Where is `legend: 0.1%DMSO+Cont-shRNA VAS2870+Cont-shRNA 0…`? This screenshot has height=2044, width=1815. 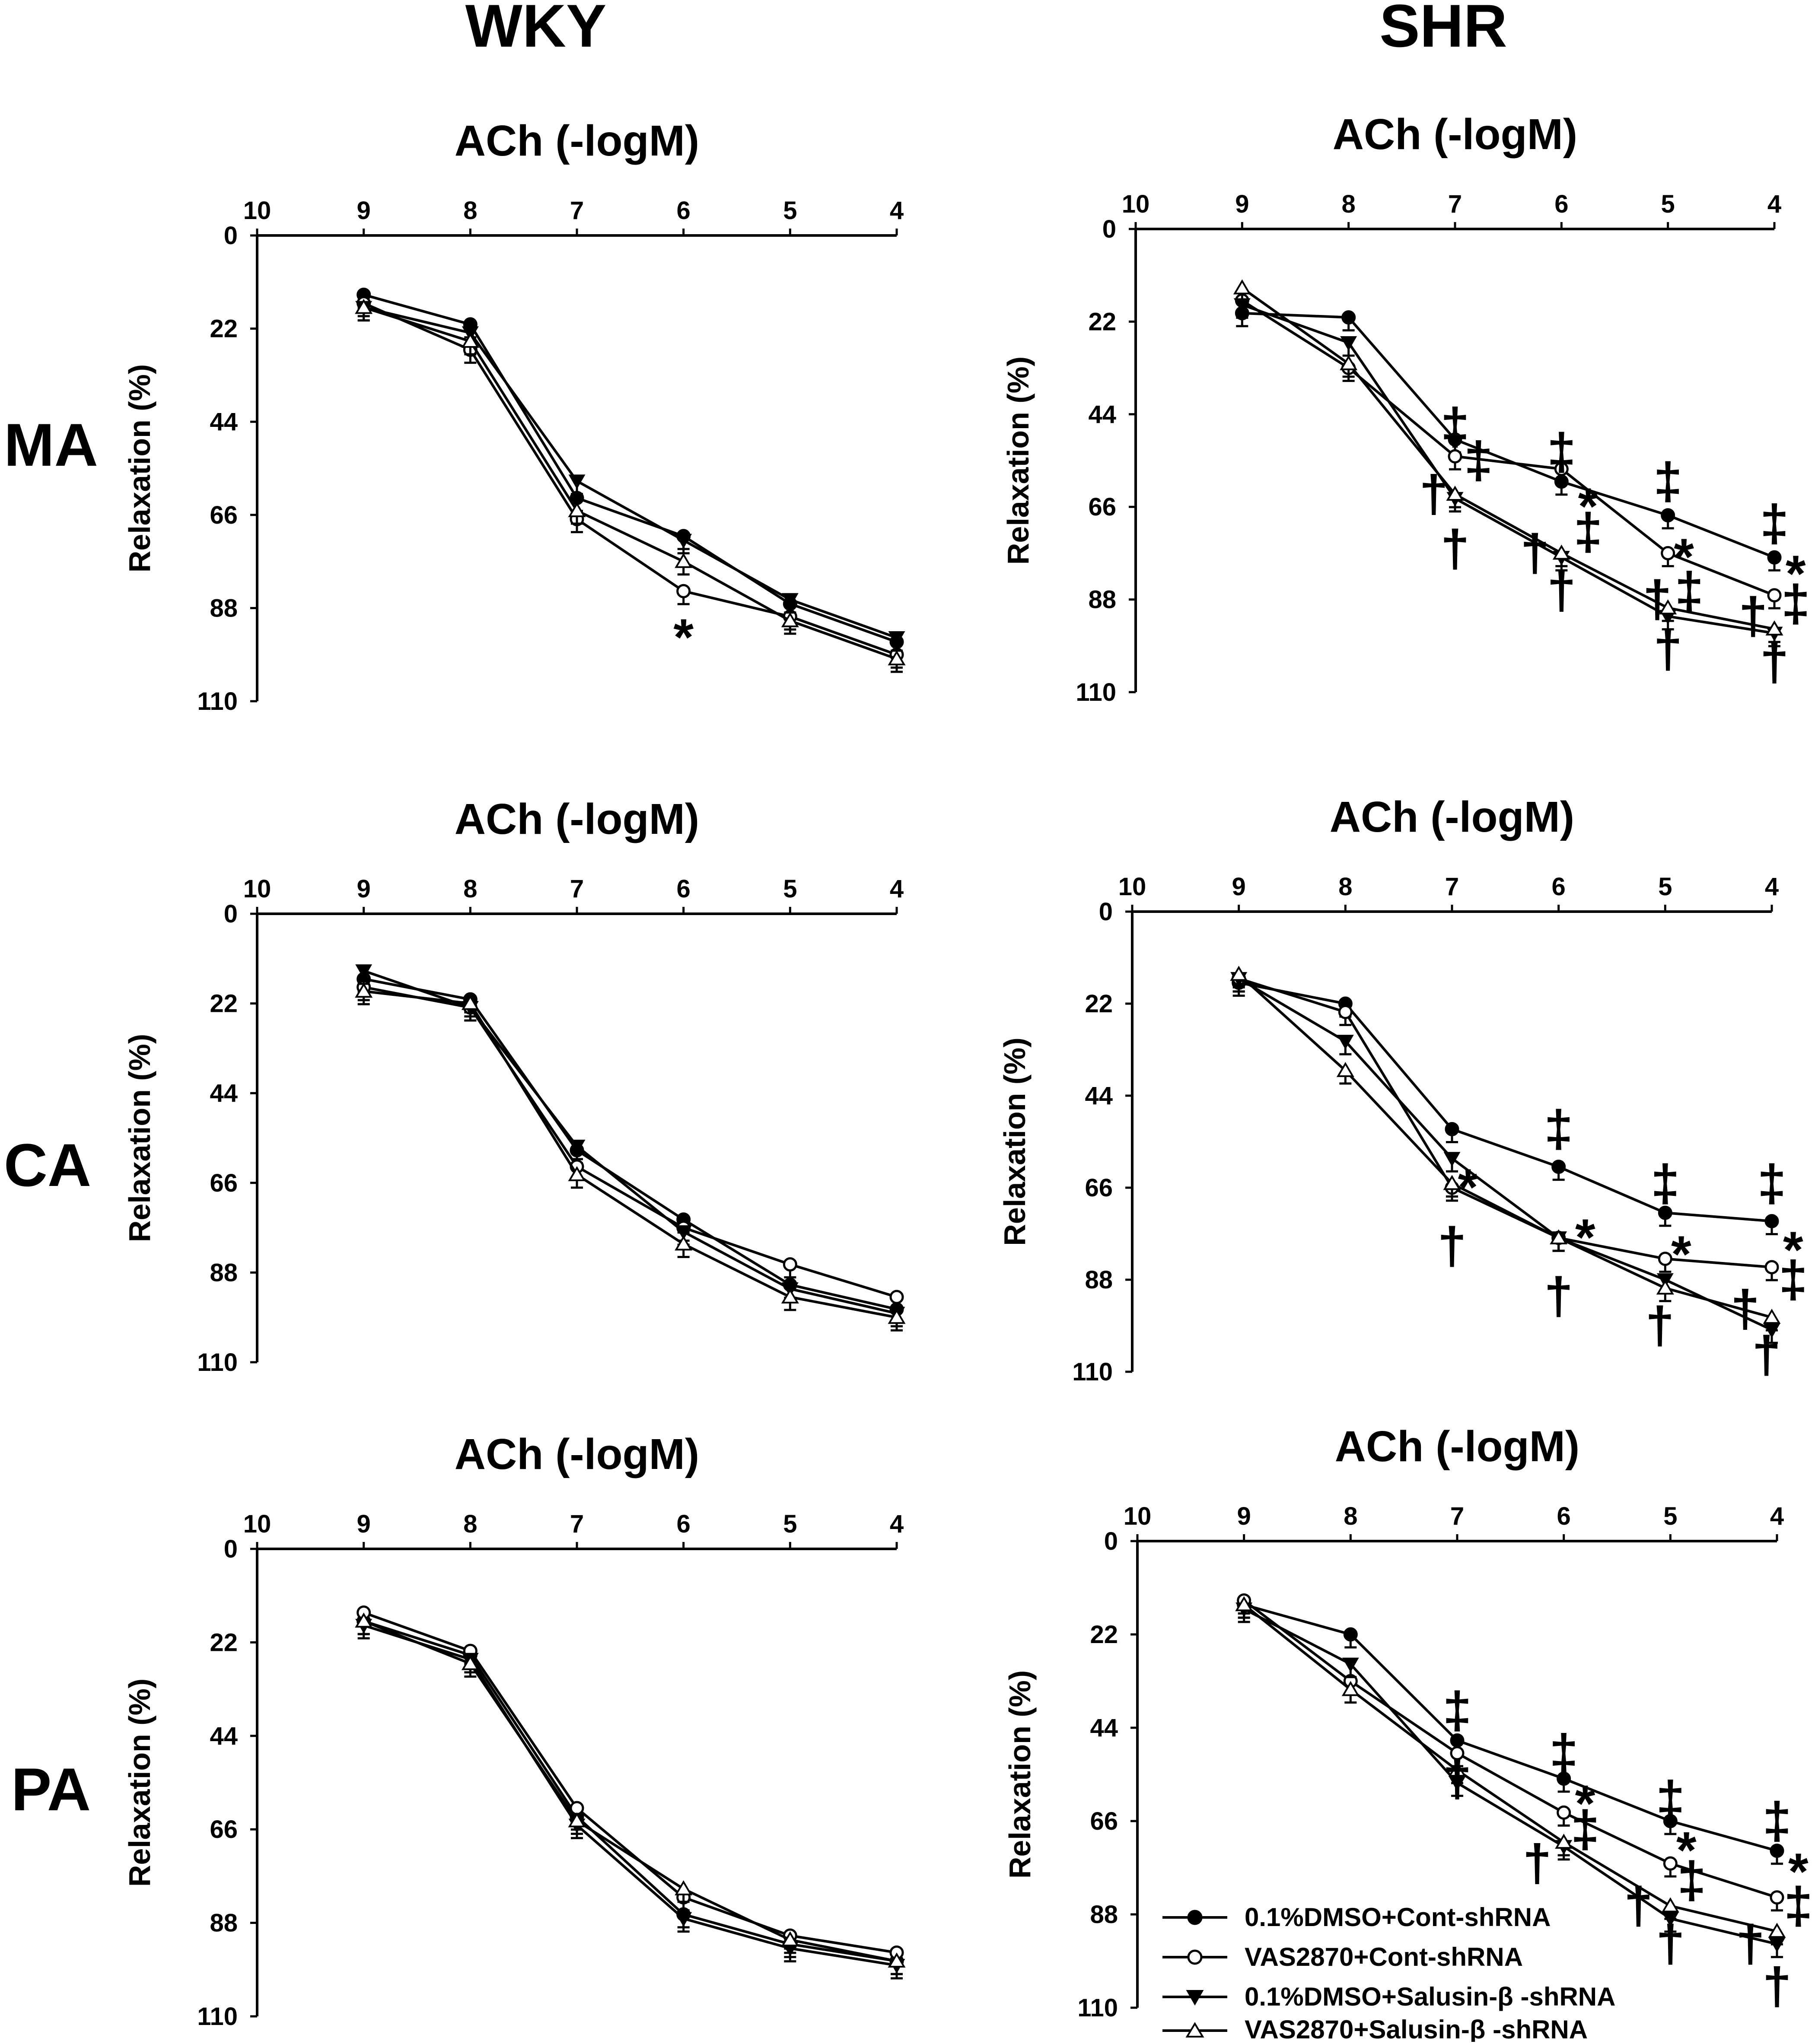
legend: 0.1%DMSO+Cont-shRNA VAS2870+Cont-shRNA 0… is located at coordinates (1388, 1973).